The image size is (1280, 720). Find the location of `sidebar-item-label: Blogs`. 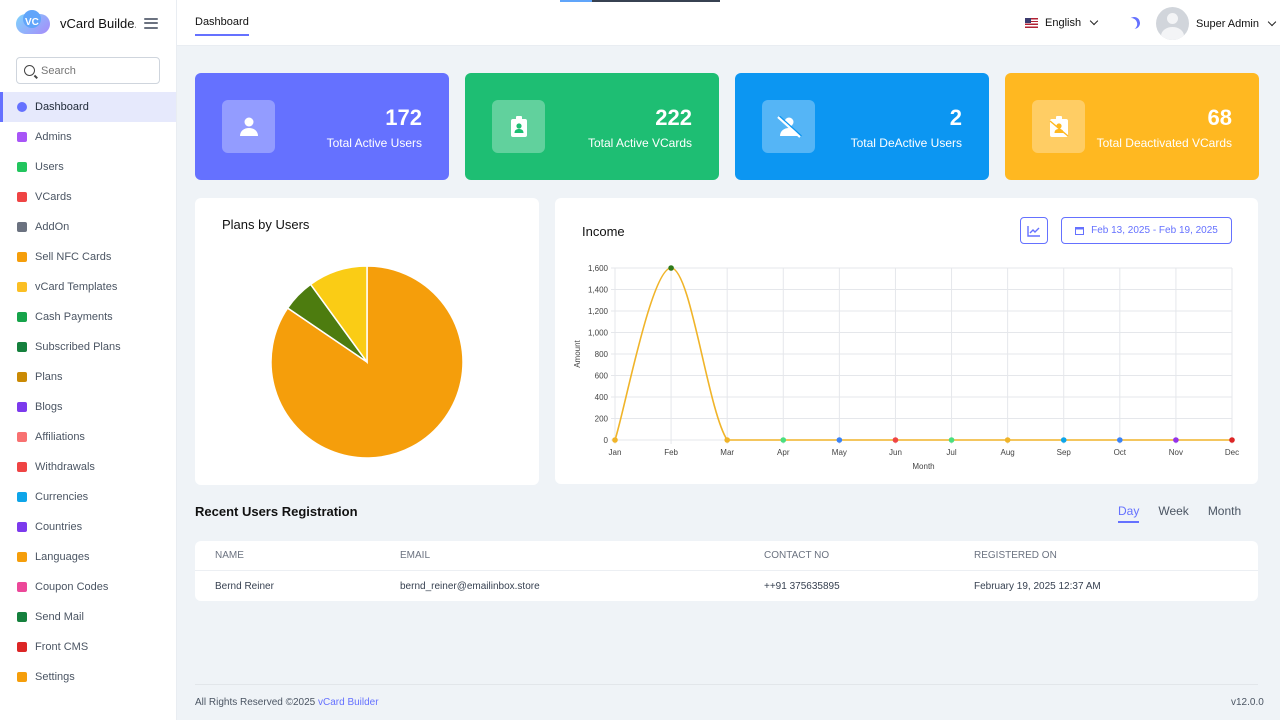

sidebar-item-label: Blogs is located at coordinates (49, 407).